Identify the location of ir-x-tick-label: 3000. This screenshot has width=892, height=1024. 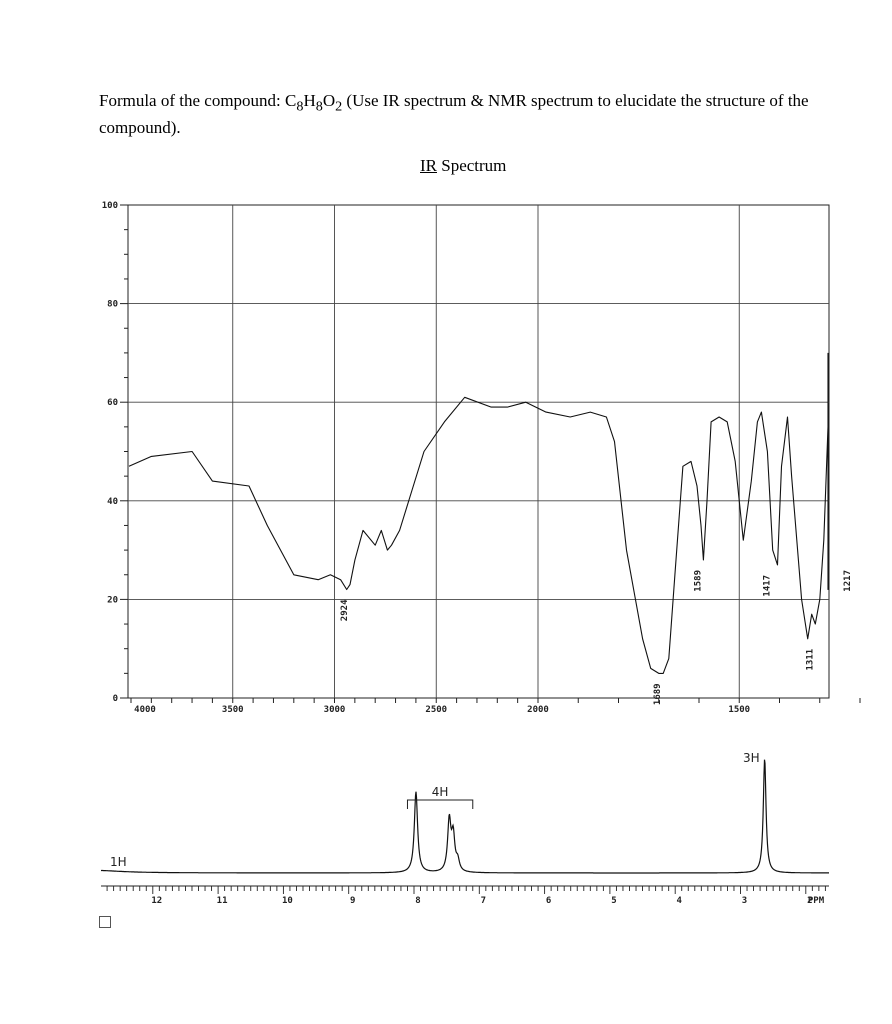
(335, 710).